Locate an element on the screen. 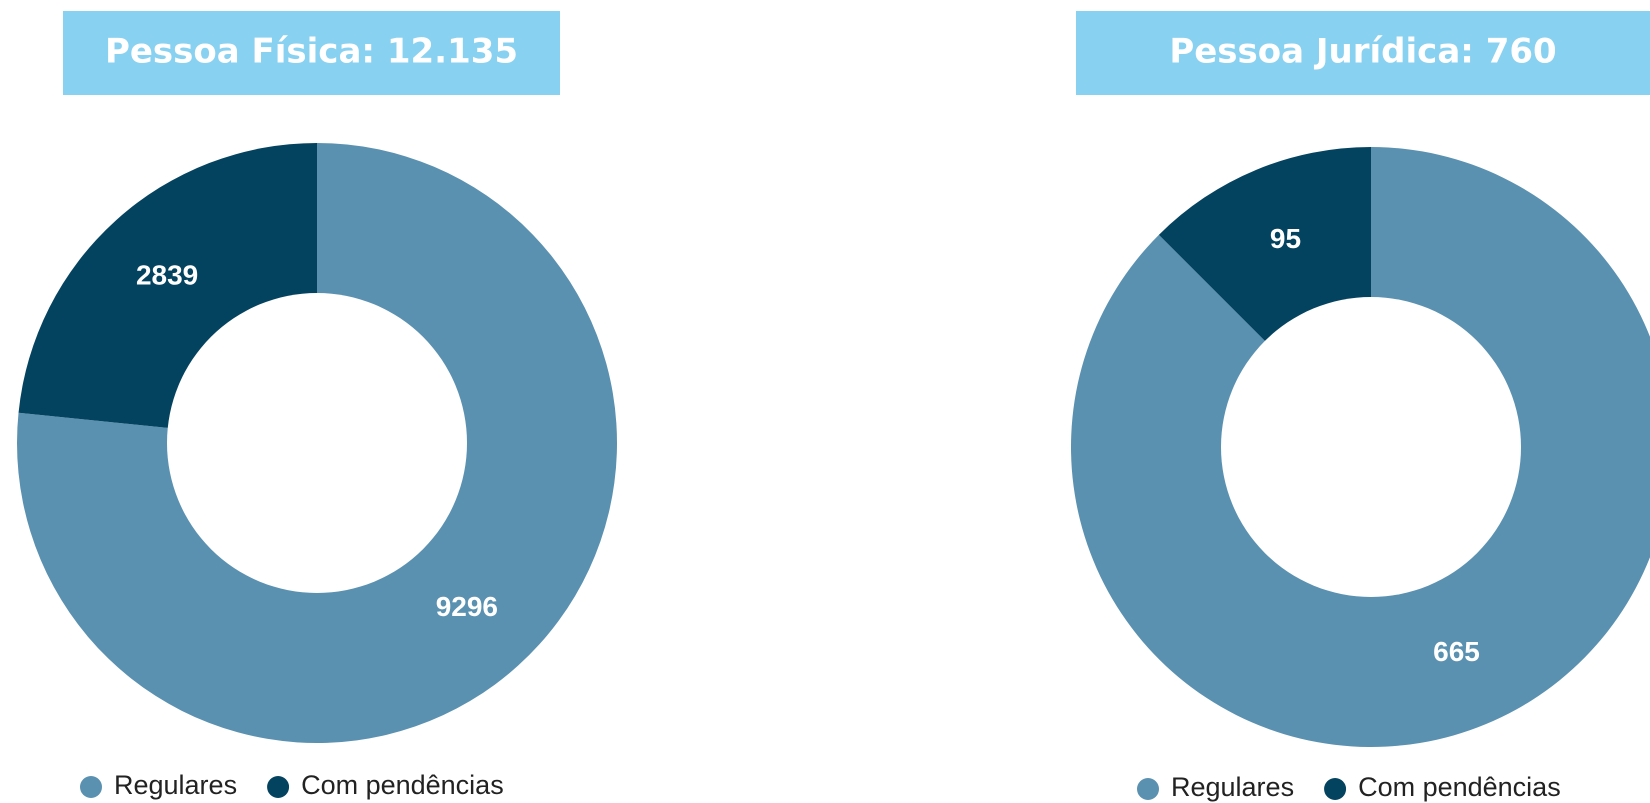  data-label: 95 is located at coordinates (1285, 238).